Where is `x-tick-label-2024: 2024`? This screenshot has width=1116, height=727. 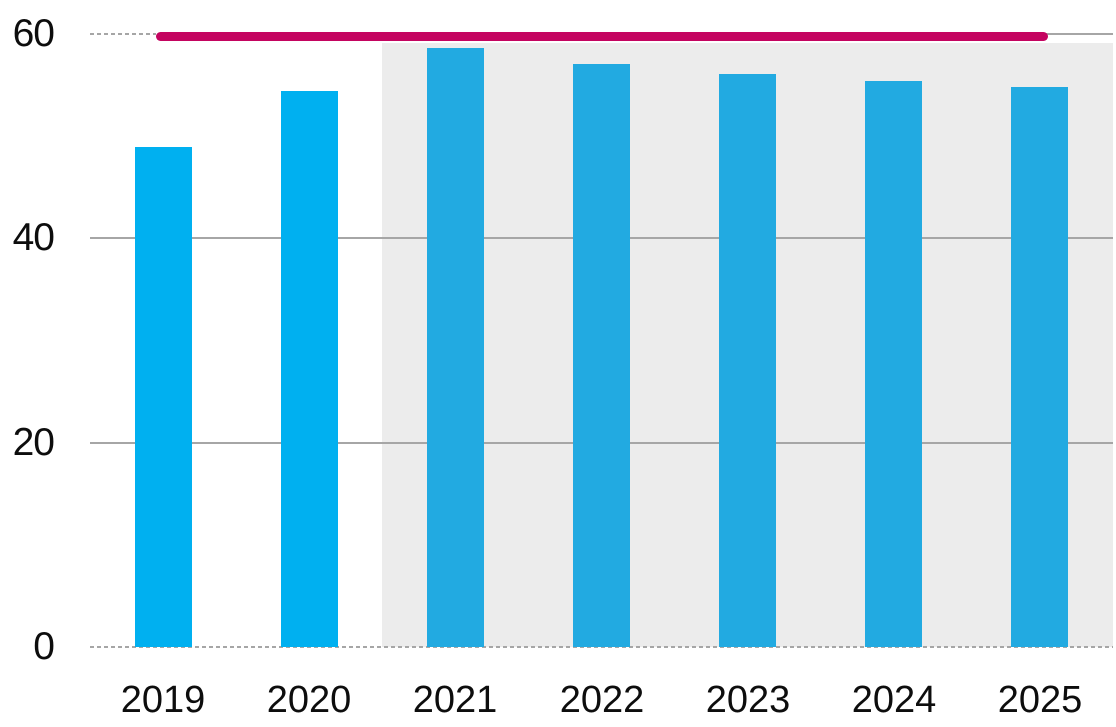
x-tick-label-2024: 2024 is located at coordinates (894, 700).